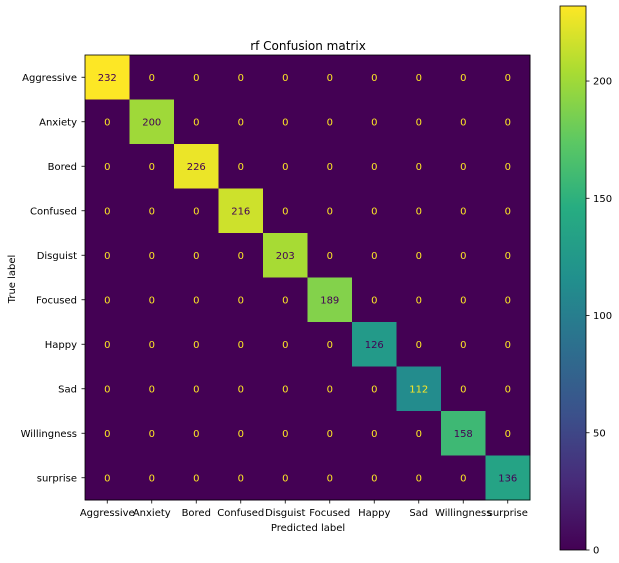 Image resolution: width=619 pixels, height=563 pixels. I want to click on cell-value-label: 126, so click(374, 345).